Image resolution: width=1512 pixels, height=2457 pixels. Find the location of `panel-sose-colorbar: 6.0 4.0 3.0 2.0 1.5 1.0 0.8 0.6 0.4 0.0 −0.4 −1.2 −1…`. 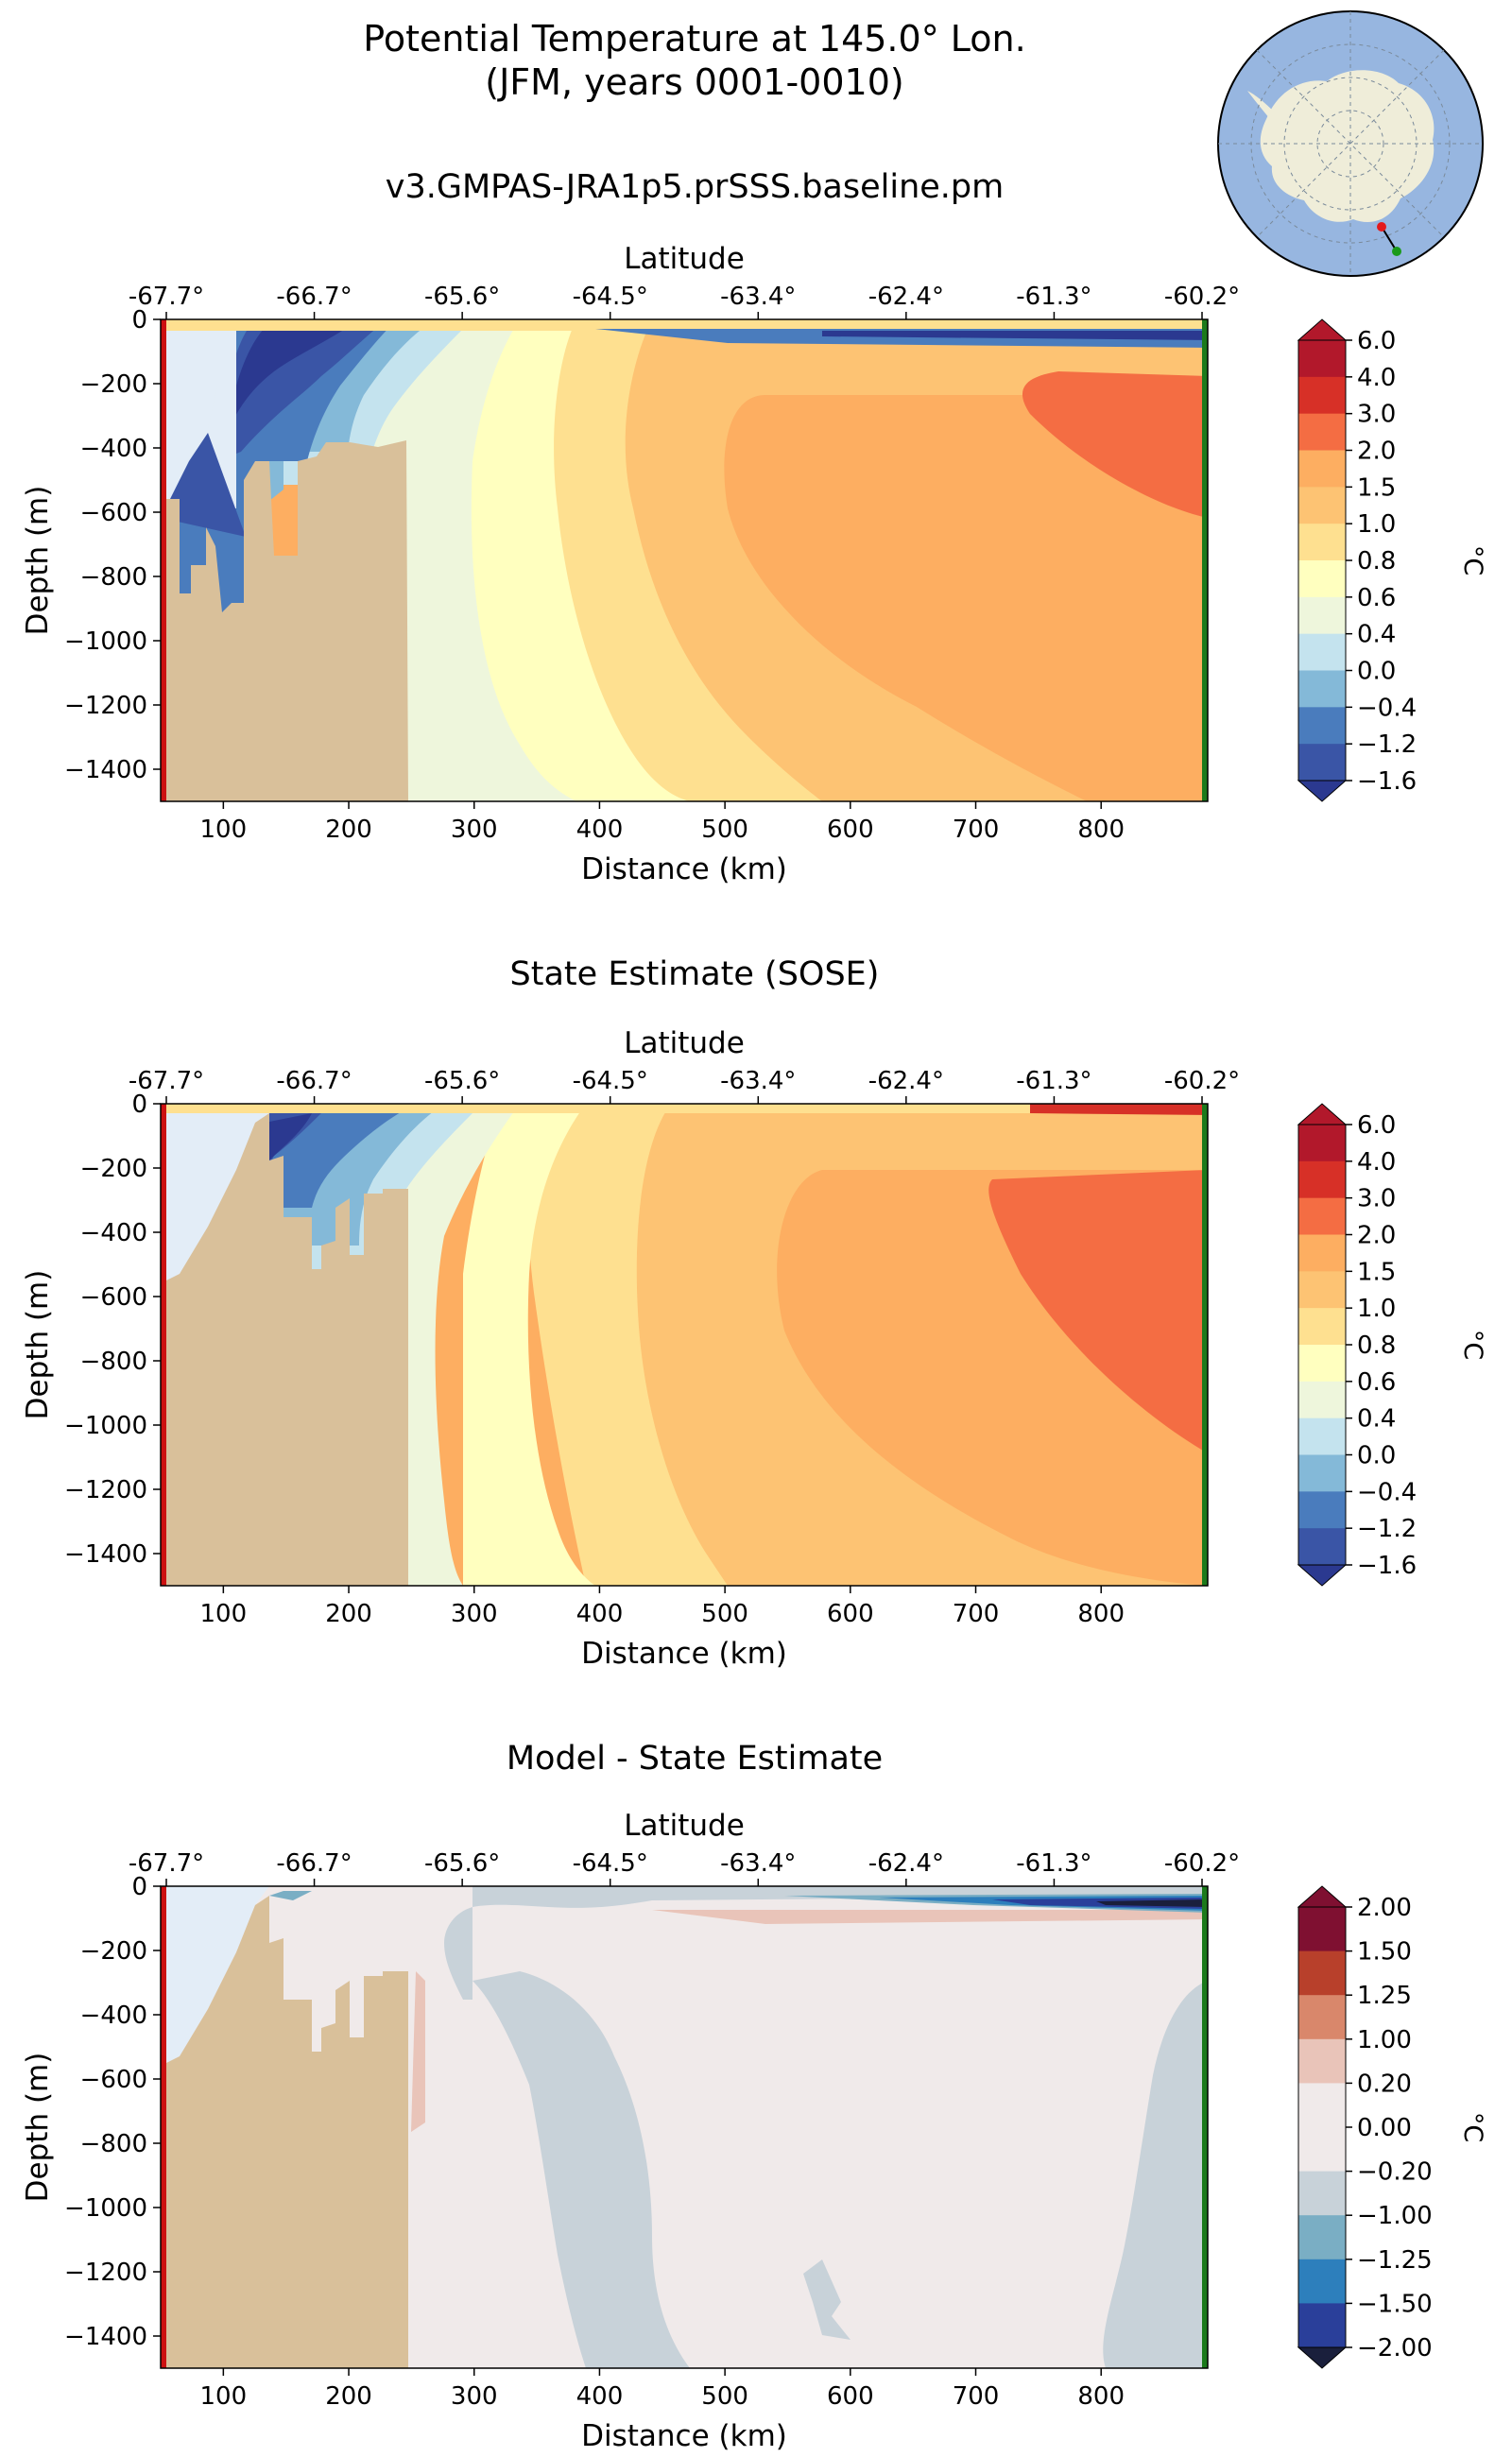

panel-sose-colorbar: 6.0 4.0 3.0 2.0 1.5 1.0 0.8 0.6 0.4 0.0 −0.4 −1.2 −1… is located at coordinates (1392, 1345).